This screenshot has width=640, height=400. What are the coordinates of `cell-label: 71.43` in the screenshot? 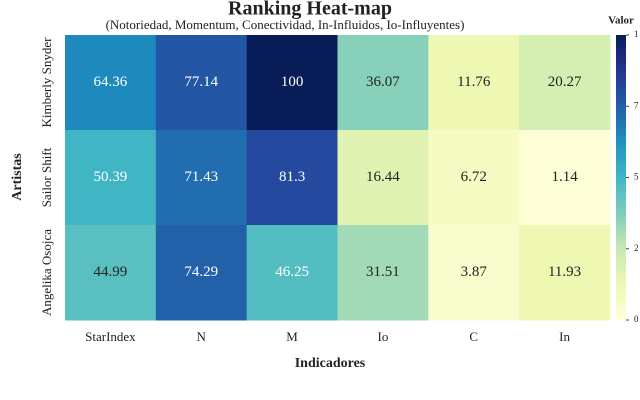 It's located at (201, 177).